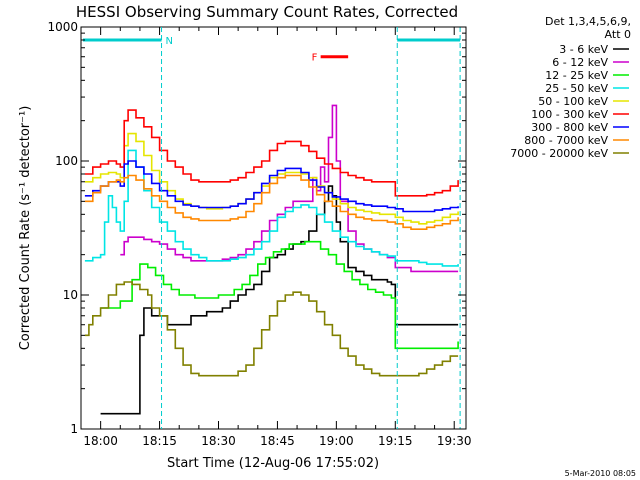 The height and width of the screenshot is (480, 640). Describe the element at coordinates (576, 88) in the screenshot. I see `legend-label: 25 - 50 keV` at that location.